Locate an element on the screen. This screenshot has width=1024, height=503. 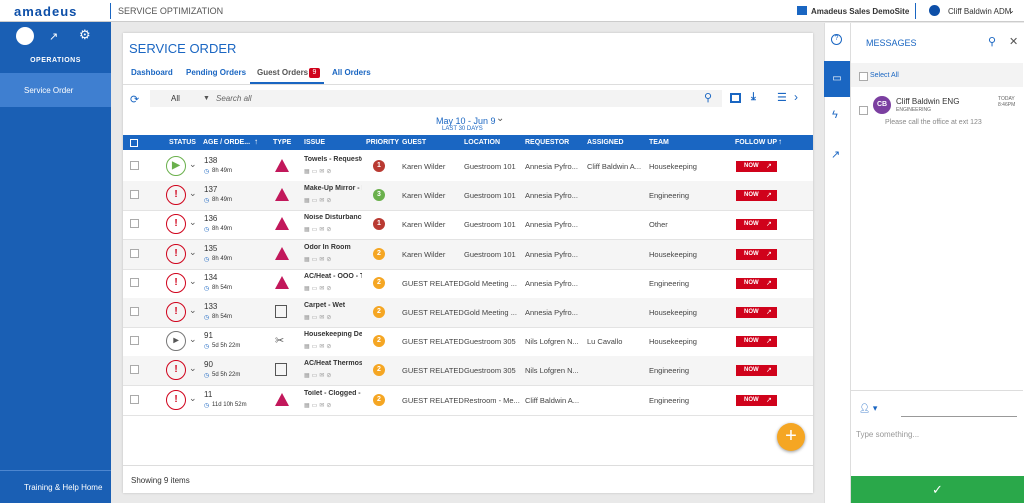
column-header: LOCATION is located at coordinates (482, 142).